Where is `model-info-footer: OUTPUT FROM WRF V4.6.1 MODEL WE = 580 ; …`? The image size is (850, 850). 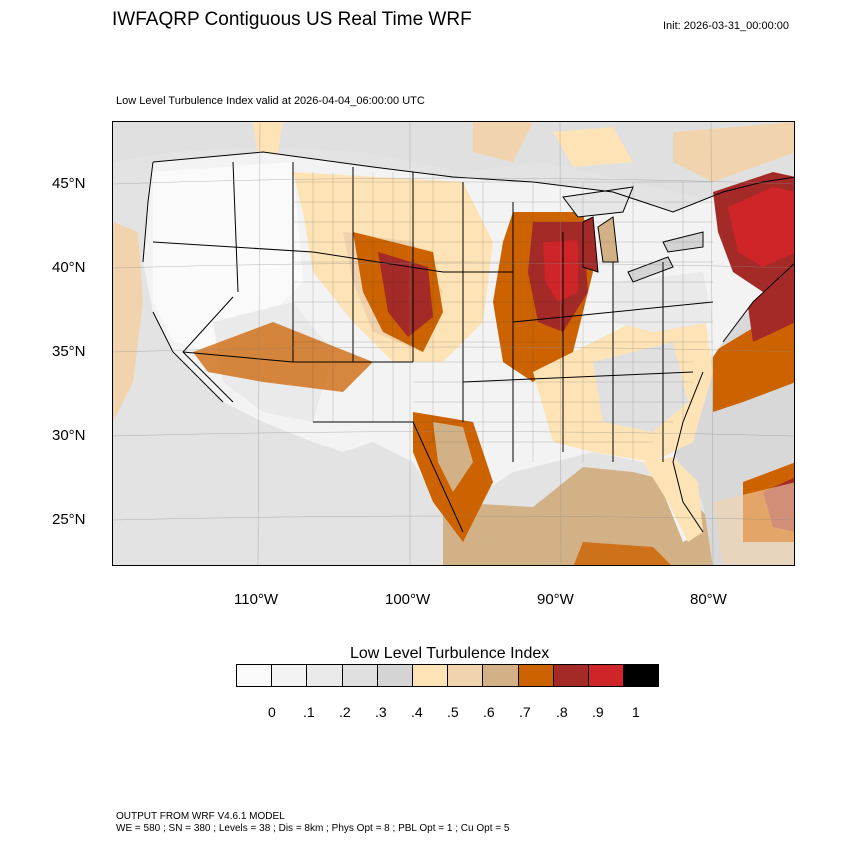
model-info-footer: OUTPUT FROM WRF V4.6.1 MODEL WE = 580 ; … is located at coordinates (312, 823).